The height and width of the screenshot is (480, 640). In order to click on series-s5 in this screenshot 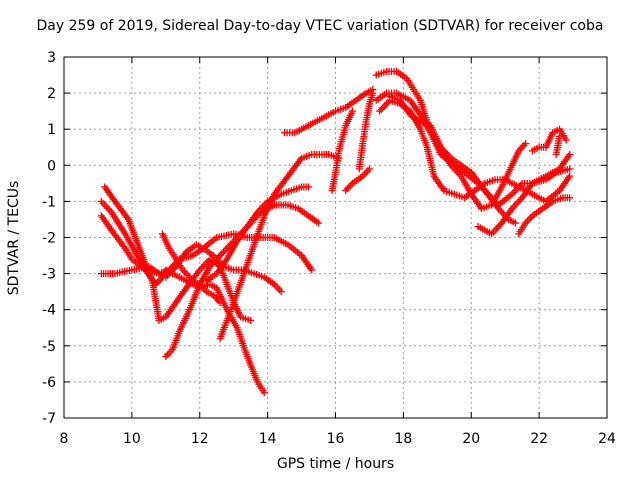, I will do `click(191, 268)`.